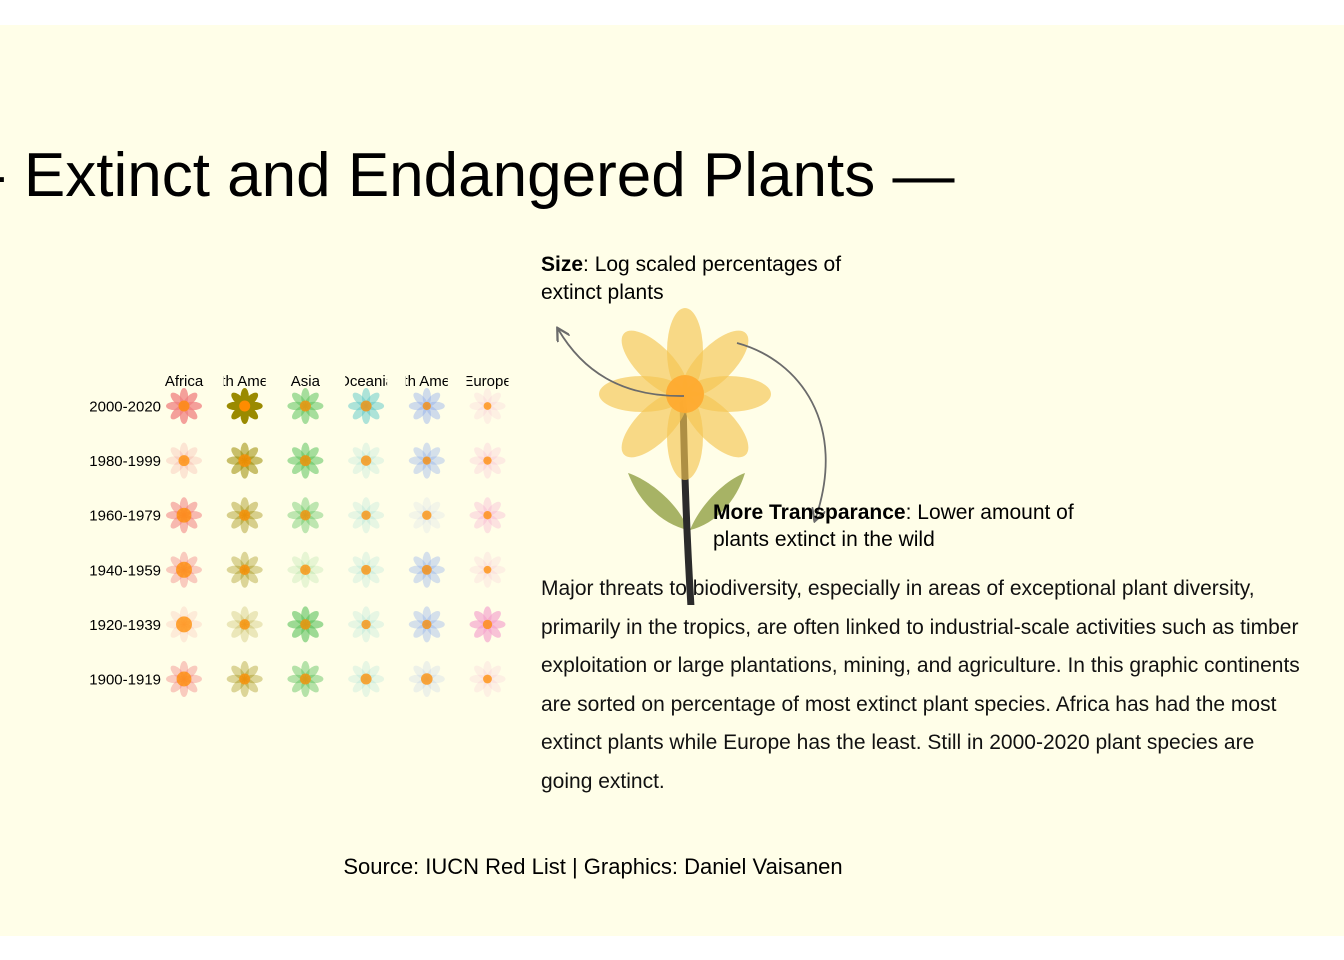 The width and height of the screenshot is (1344, 960). What do you see at coordinates (366, 381) in the screenshot?
I see `column-label: Oceania` at bounding box center [366, 381].